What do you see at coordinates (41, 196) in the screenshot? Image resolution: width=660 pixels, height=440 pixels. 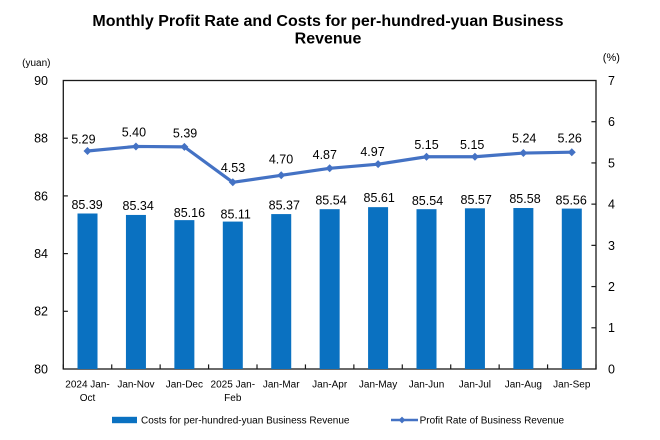 I see `svg-text: 86` at bounding box center [41, 196].